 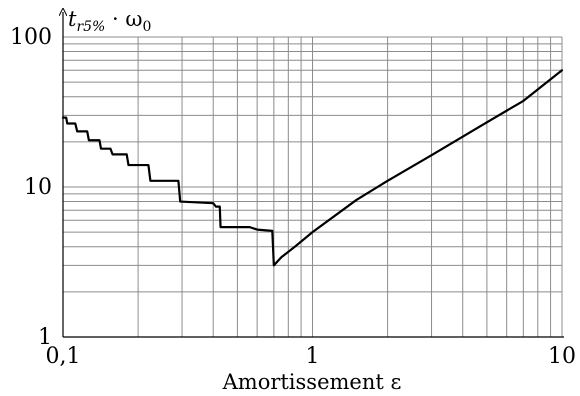 What do you see at coordinates (90, 27) in the screenshot?
I see `y-axis-title-sub: r5%` at bounding box center [90, 27].